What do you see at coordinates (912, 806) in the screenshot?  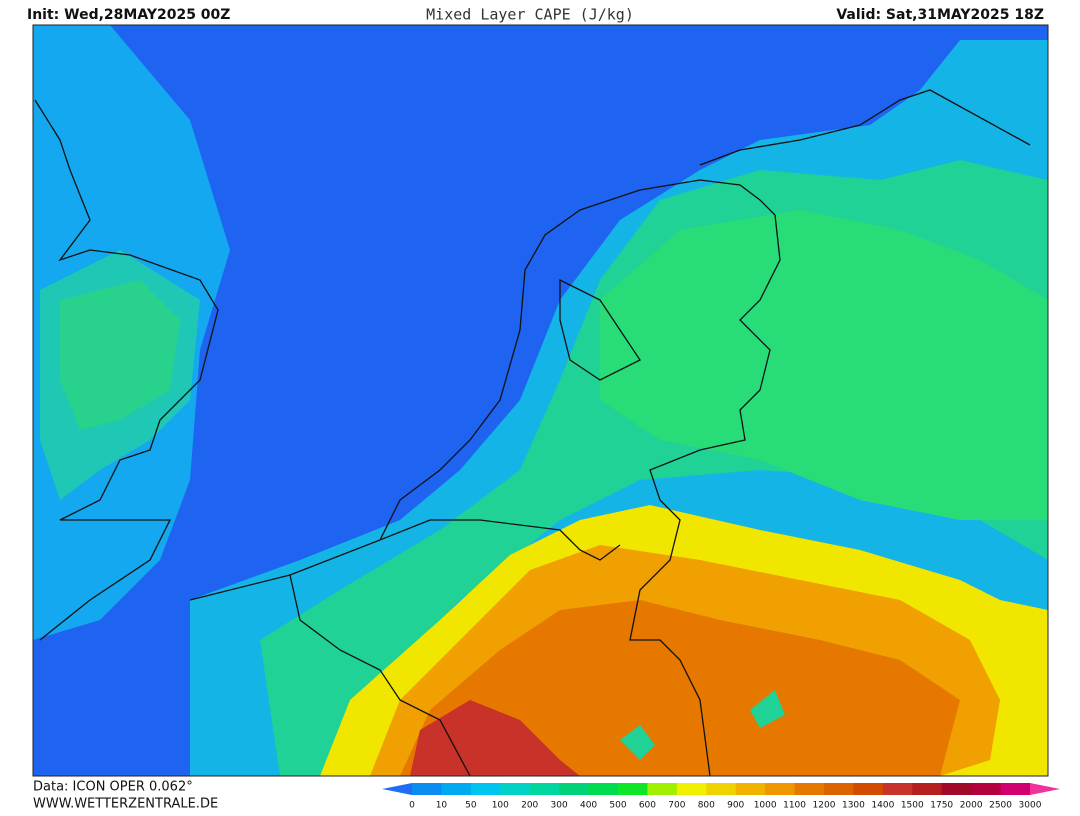 I see `colorbar-label: 1500` at bounding box center [912, 806].